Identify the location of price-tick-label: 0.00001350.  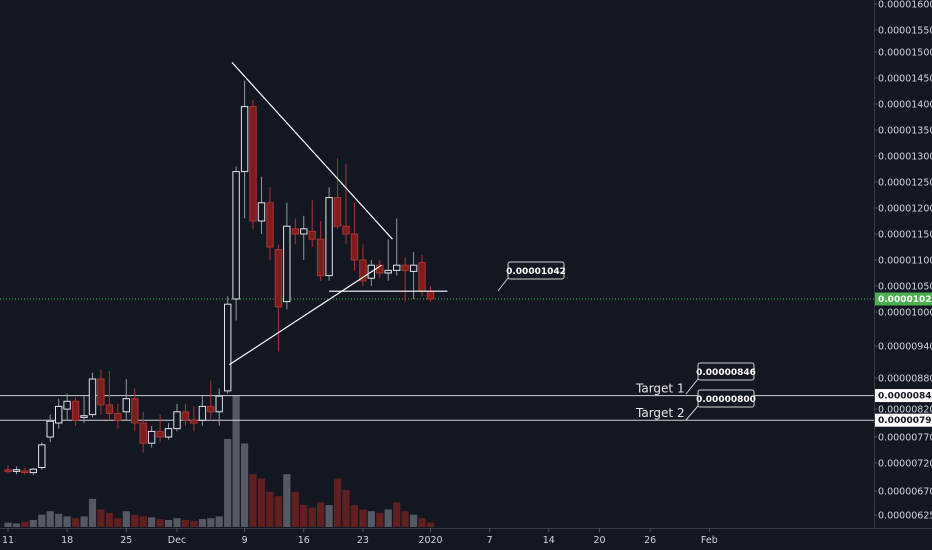
(905, 131).